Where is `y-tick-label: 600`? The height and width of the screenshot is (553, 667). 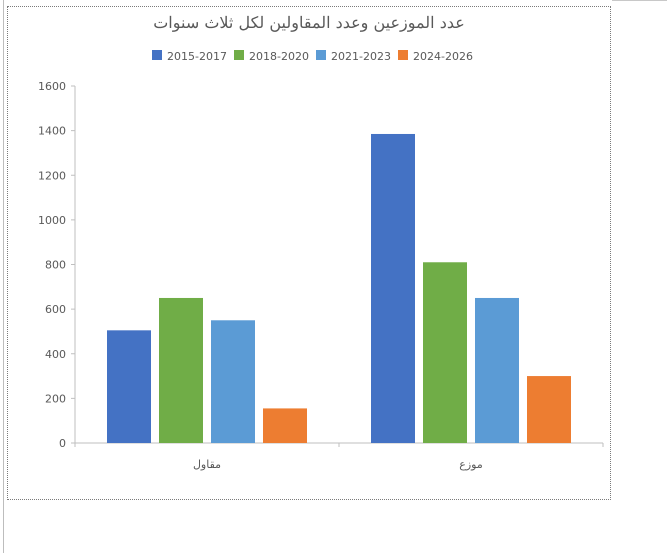 y-tick-label: 600 is located at coordinates (55, 309).